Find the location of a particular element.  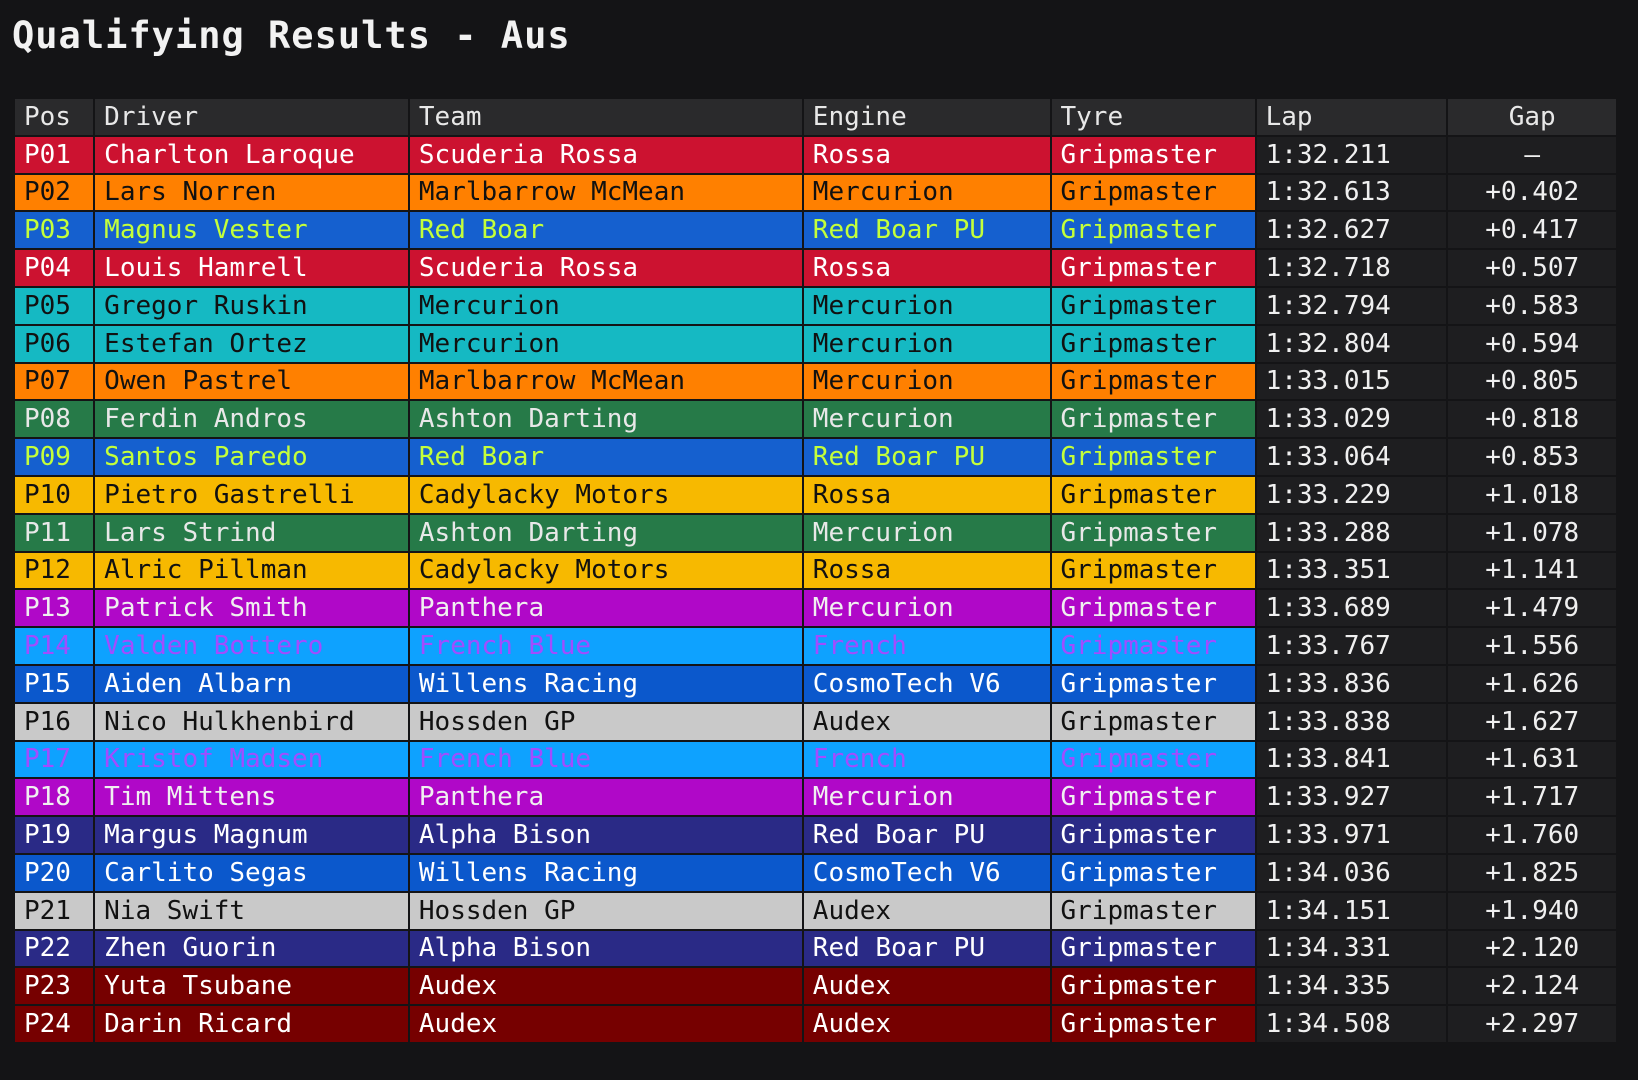

cell: +2.120 is located at coordinates (1532, 949).